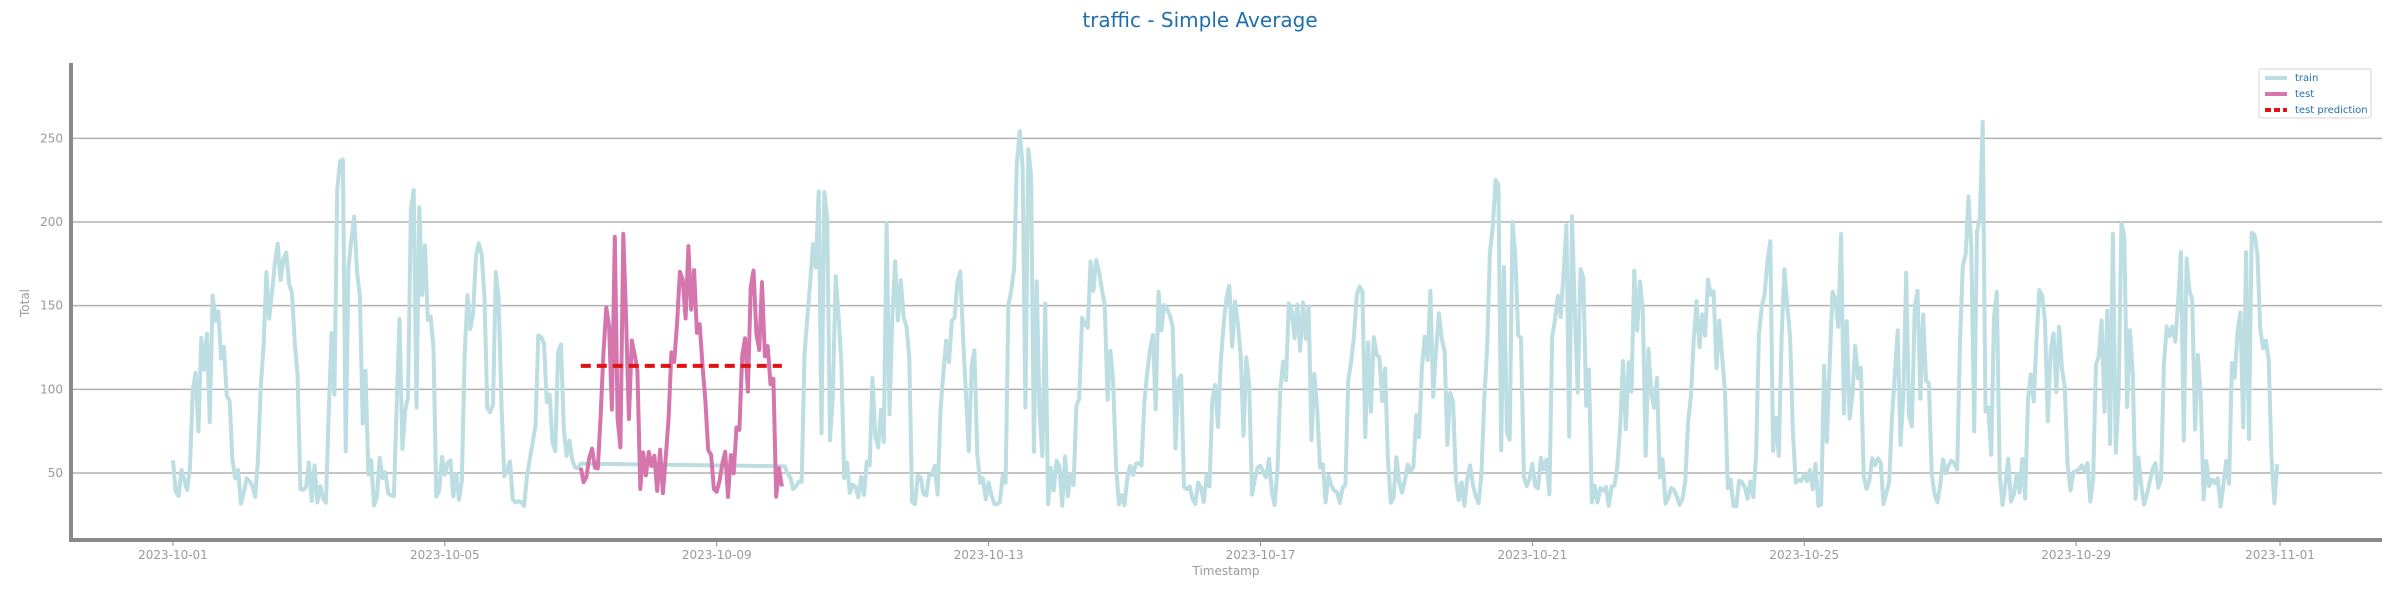 This screenshot has height=600, width=2400. Describe the element at coordinates (989, 555) in the screenshot. I see `x-tick-label: 2023-10-13` at that location.